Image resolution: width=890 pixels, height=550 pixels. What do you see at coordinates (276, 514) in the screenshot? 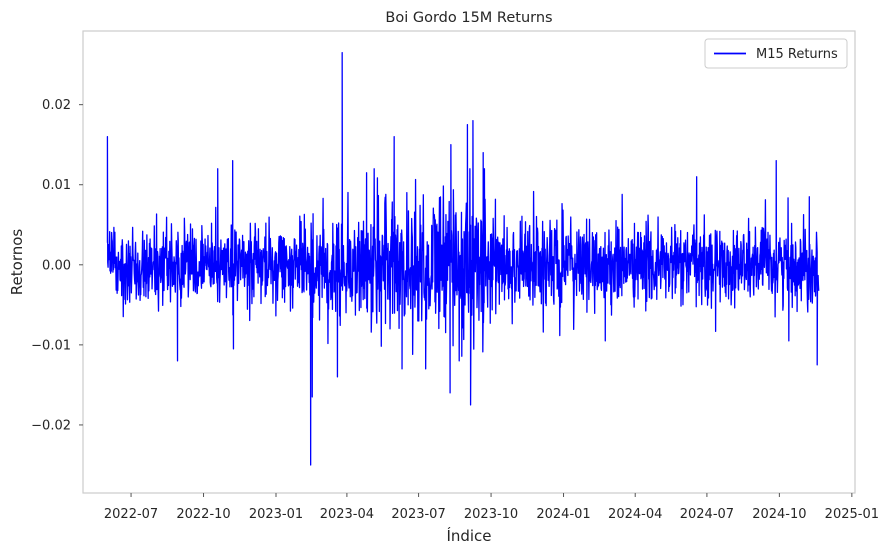
I see `x-tick-label: 2023-01` at bounding box center [276, 514].